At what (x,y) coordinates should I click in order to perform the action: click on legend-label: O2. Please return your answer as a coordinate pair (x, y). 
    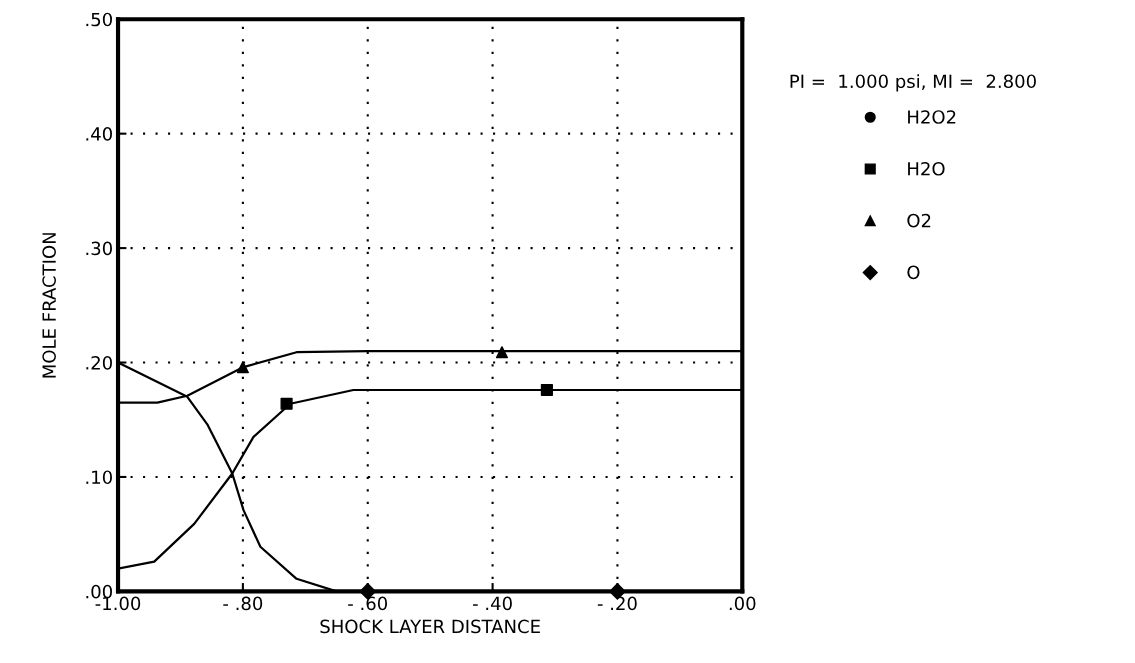
    Looking at the image, I should click on (919, 220).